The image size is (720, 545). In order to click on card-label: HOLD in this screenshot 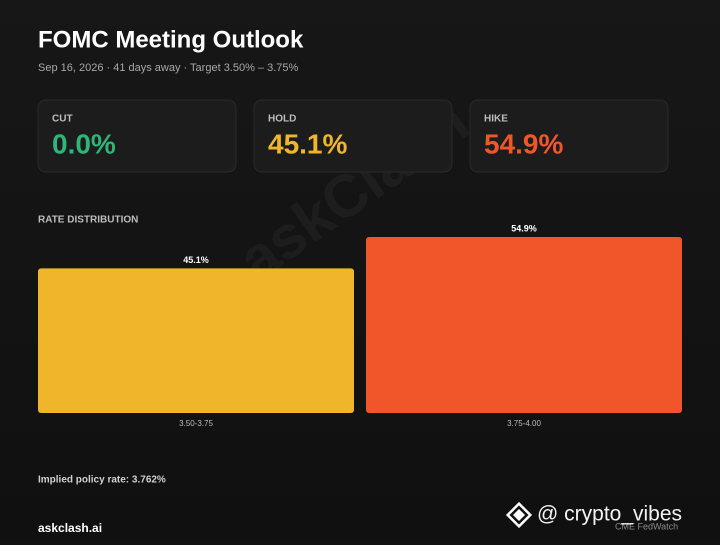, I will do `click(282, 119)`.